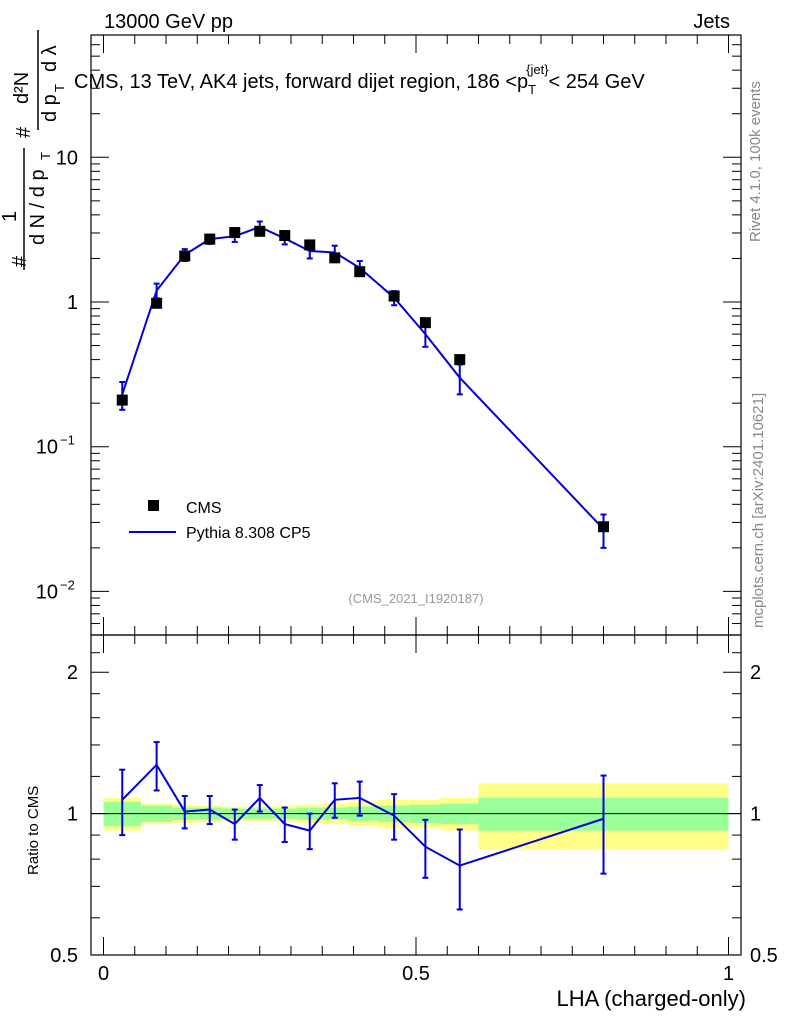 This screenshot has height=1024, width=786. What do you see at coordinates (72, 673) in the screenshot?
I see `y-tick-label-ratio: 2` at bounding box center [72, 673].